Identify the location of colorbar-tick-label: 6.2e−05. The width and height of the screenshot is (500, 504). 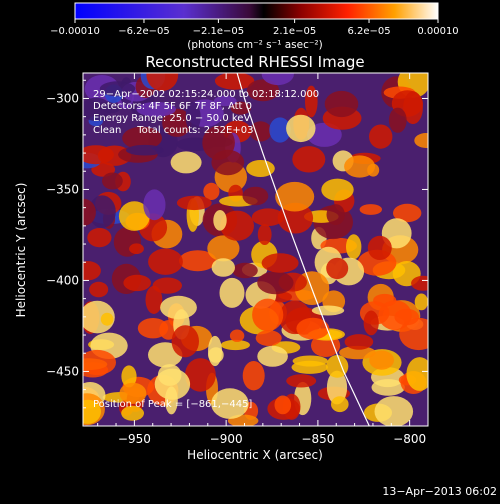
(368, 31).